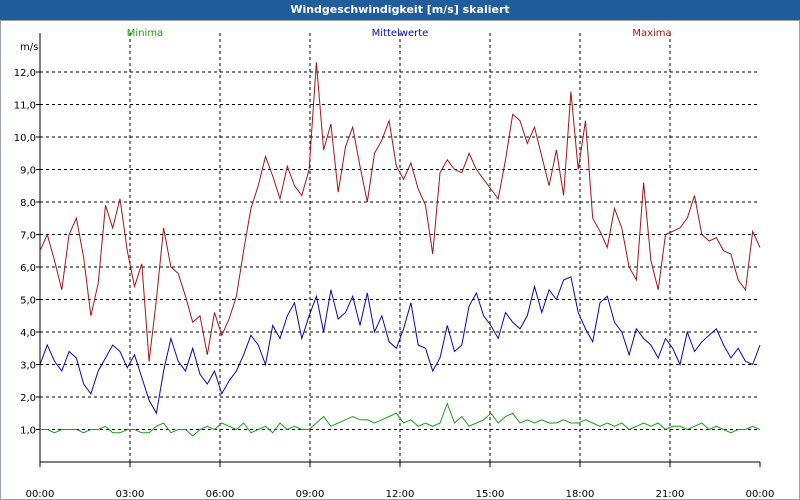 This screenshot has width=800, height=500. What do you see at coordinates (28, 398) in the screenshot?
I see `y-tick-label: 2,0` at bounding box center [28, 398].